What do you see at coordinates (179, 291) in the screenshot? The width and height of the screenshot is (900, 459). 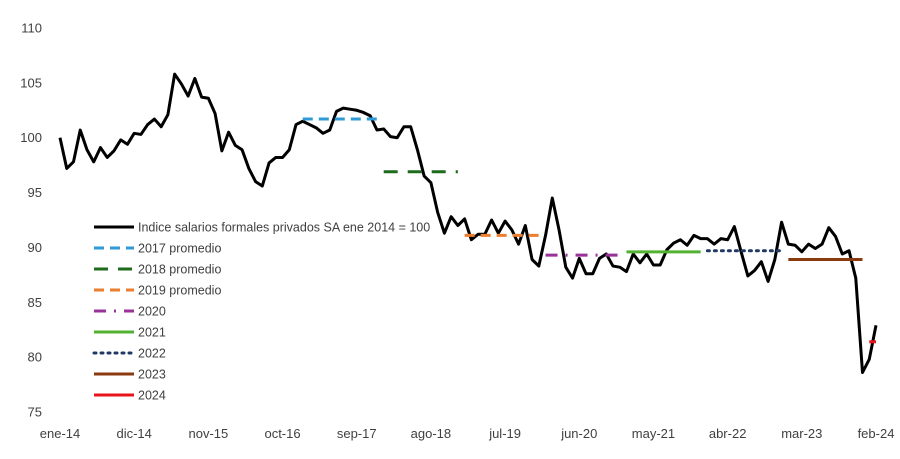 I see `legend-label: 2019 promedio` at bounding box center [179, 291].